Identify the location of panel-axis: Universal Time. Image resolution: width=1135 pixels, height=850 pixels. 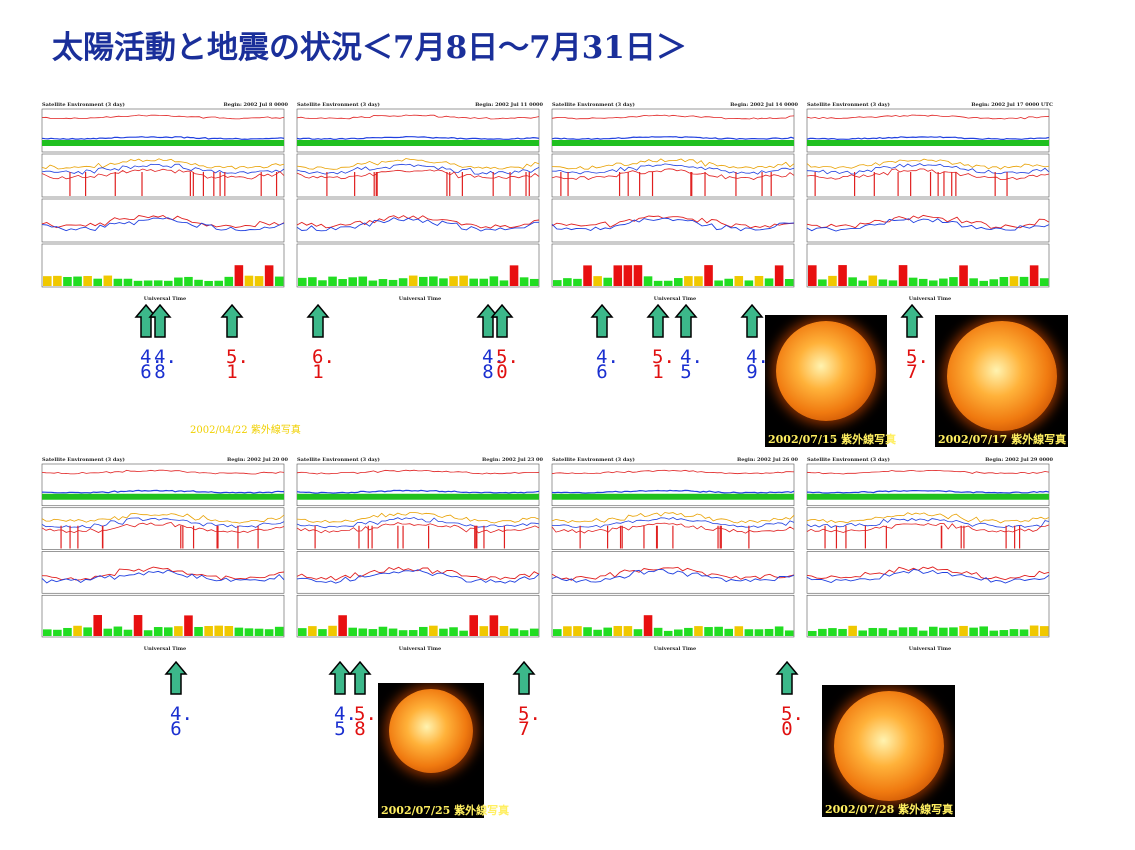
(930, 649).